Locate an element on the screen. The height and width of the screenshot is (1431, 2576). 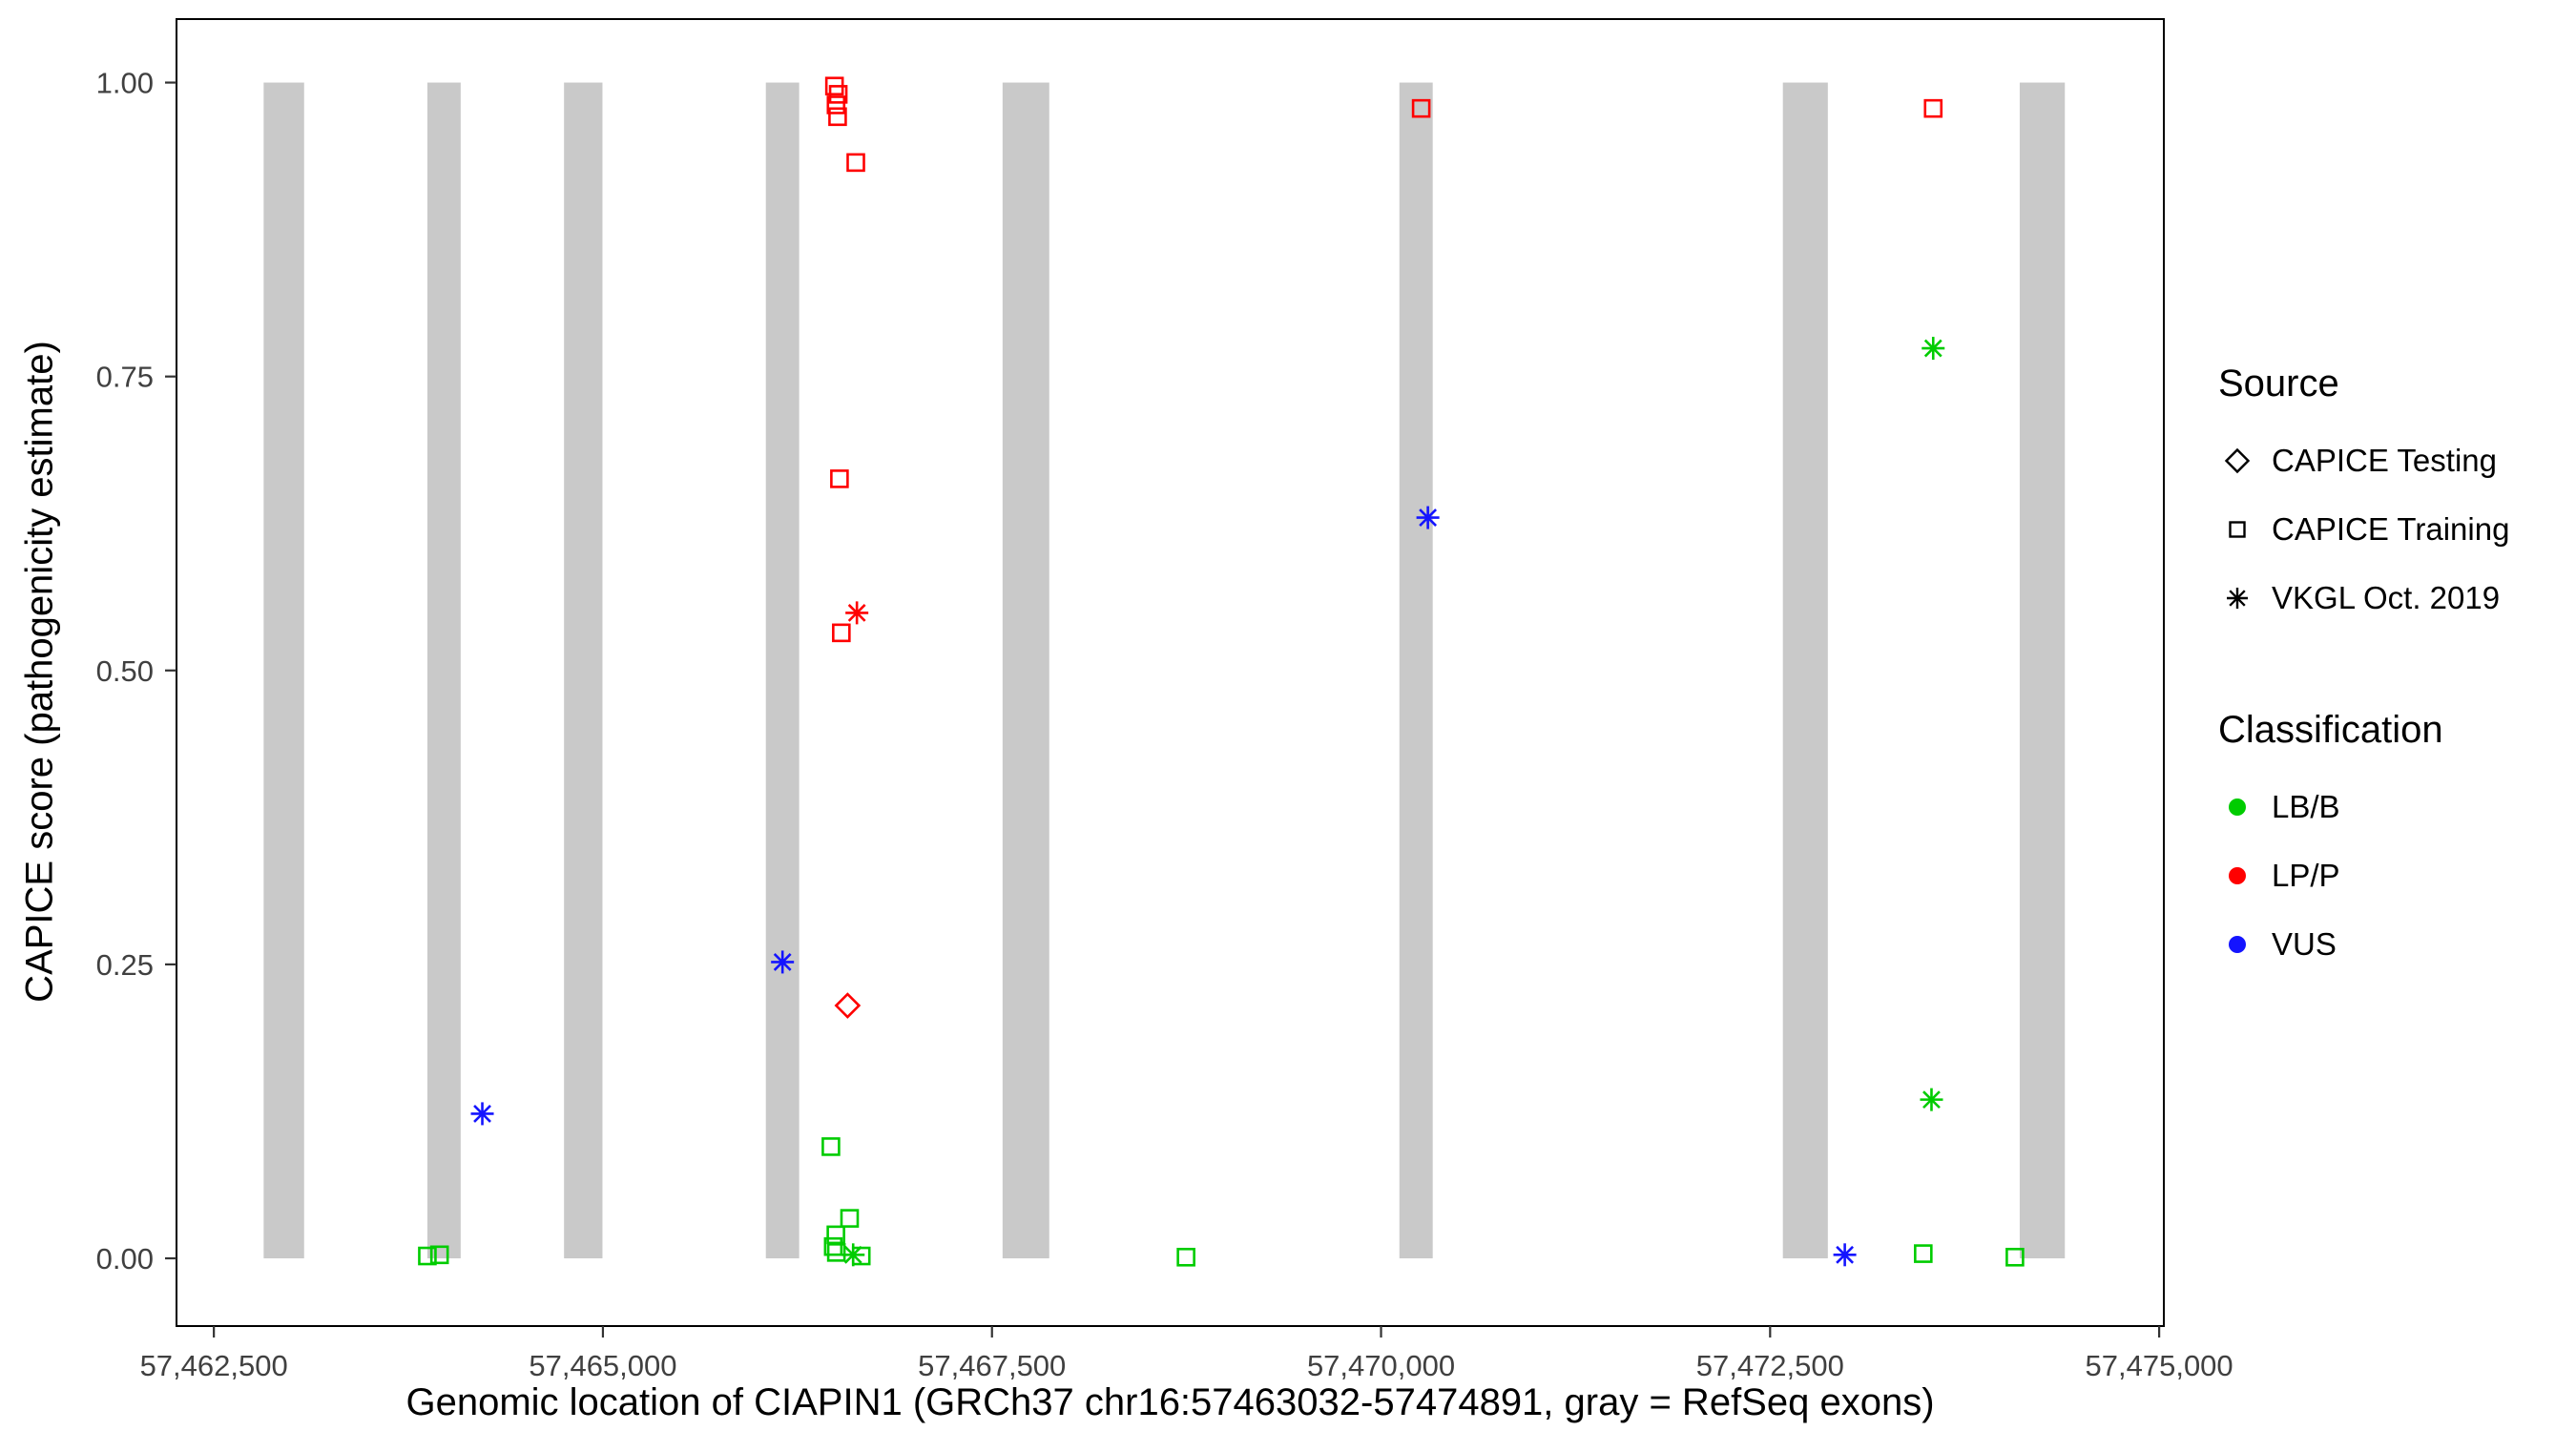
legend-item-capice-testing: CAPICE Testing is located at coordinates (2363, 460).